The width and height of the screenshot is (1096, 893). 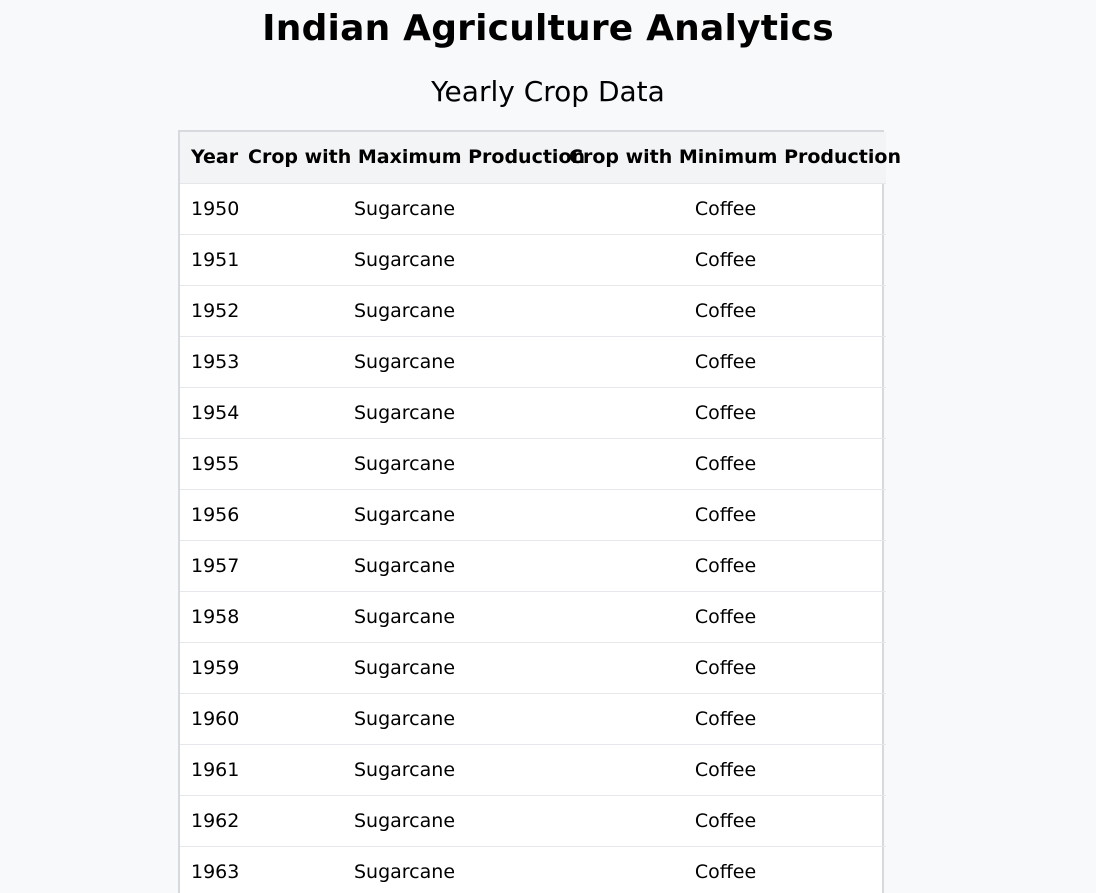 I want to click on table-row: 1954 Sugarcane Coffee, so click(x=533, y=412).